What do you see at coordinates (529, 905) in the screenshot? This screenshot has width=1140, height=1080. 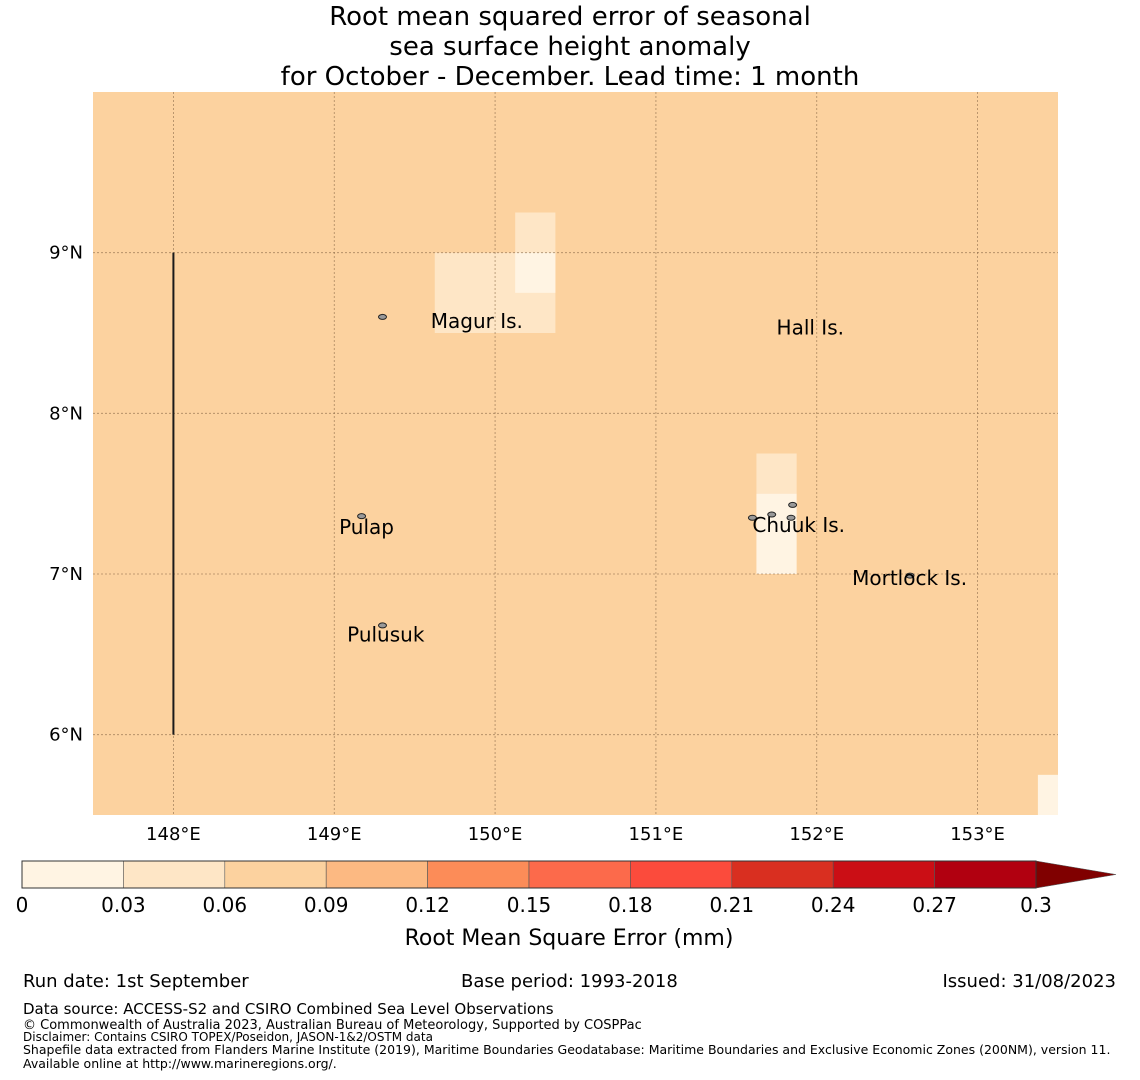 I see `colorbar-tick-label: 0.15` at bounding box center [529, 905].